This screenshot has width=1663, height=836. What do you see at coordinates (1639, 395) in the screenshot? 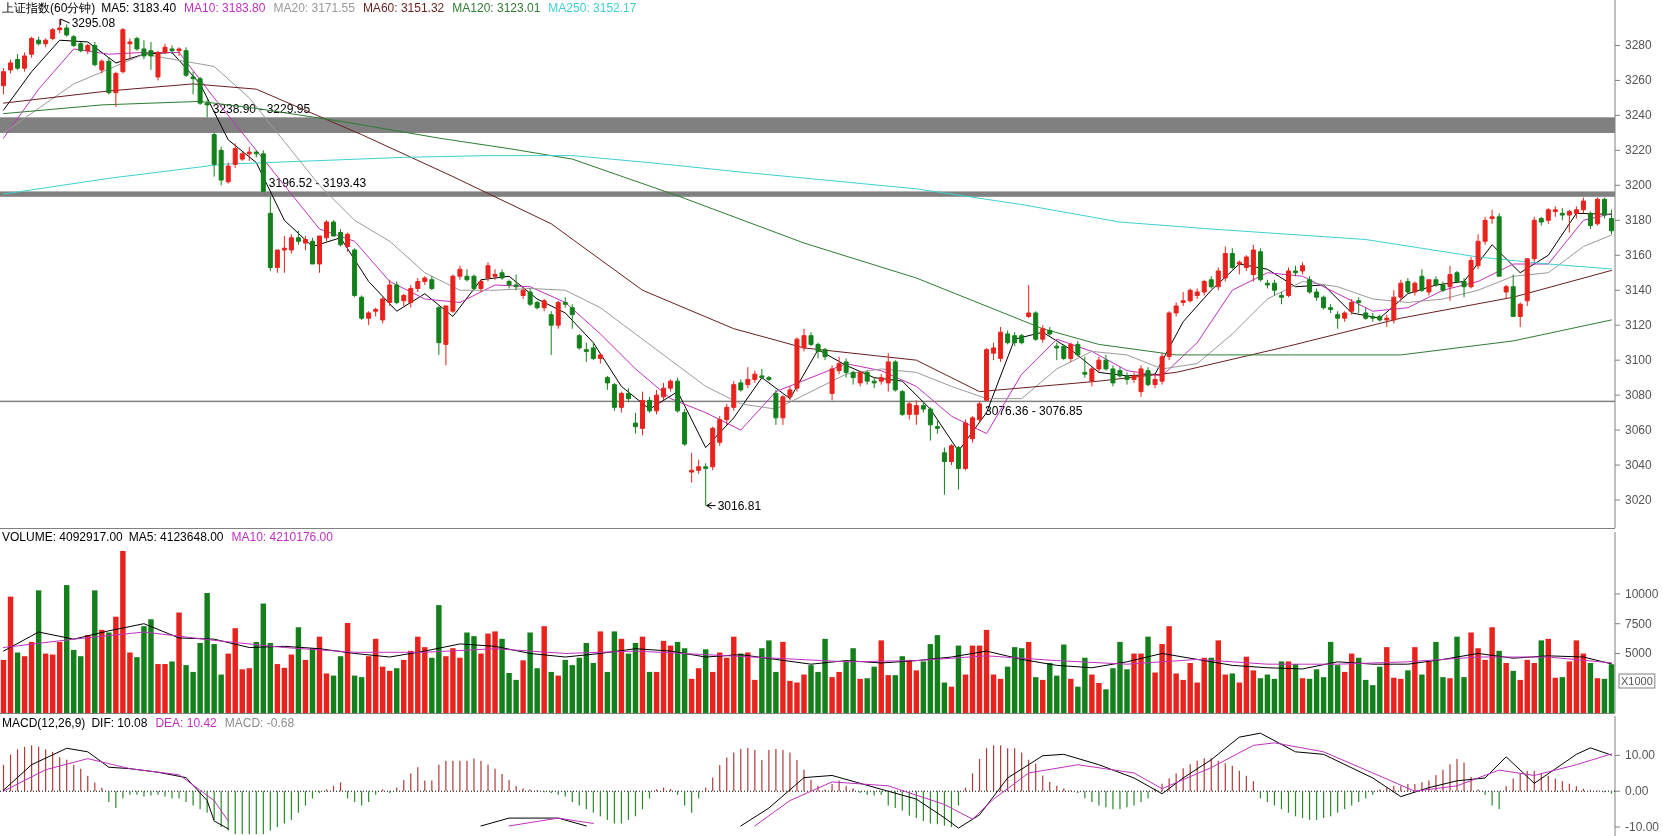
I see `y-tick-label: 3080` at bounding box center [1639, 395].